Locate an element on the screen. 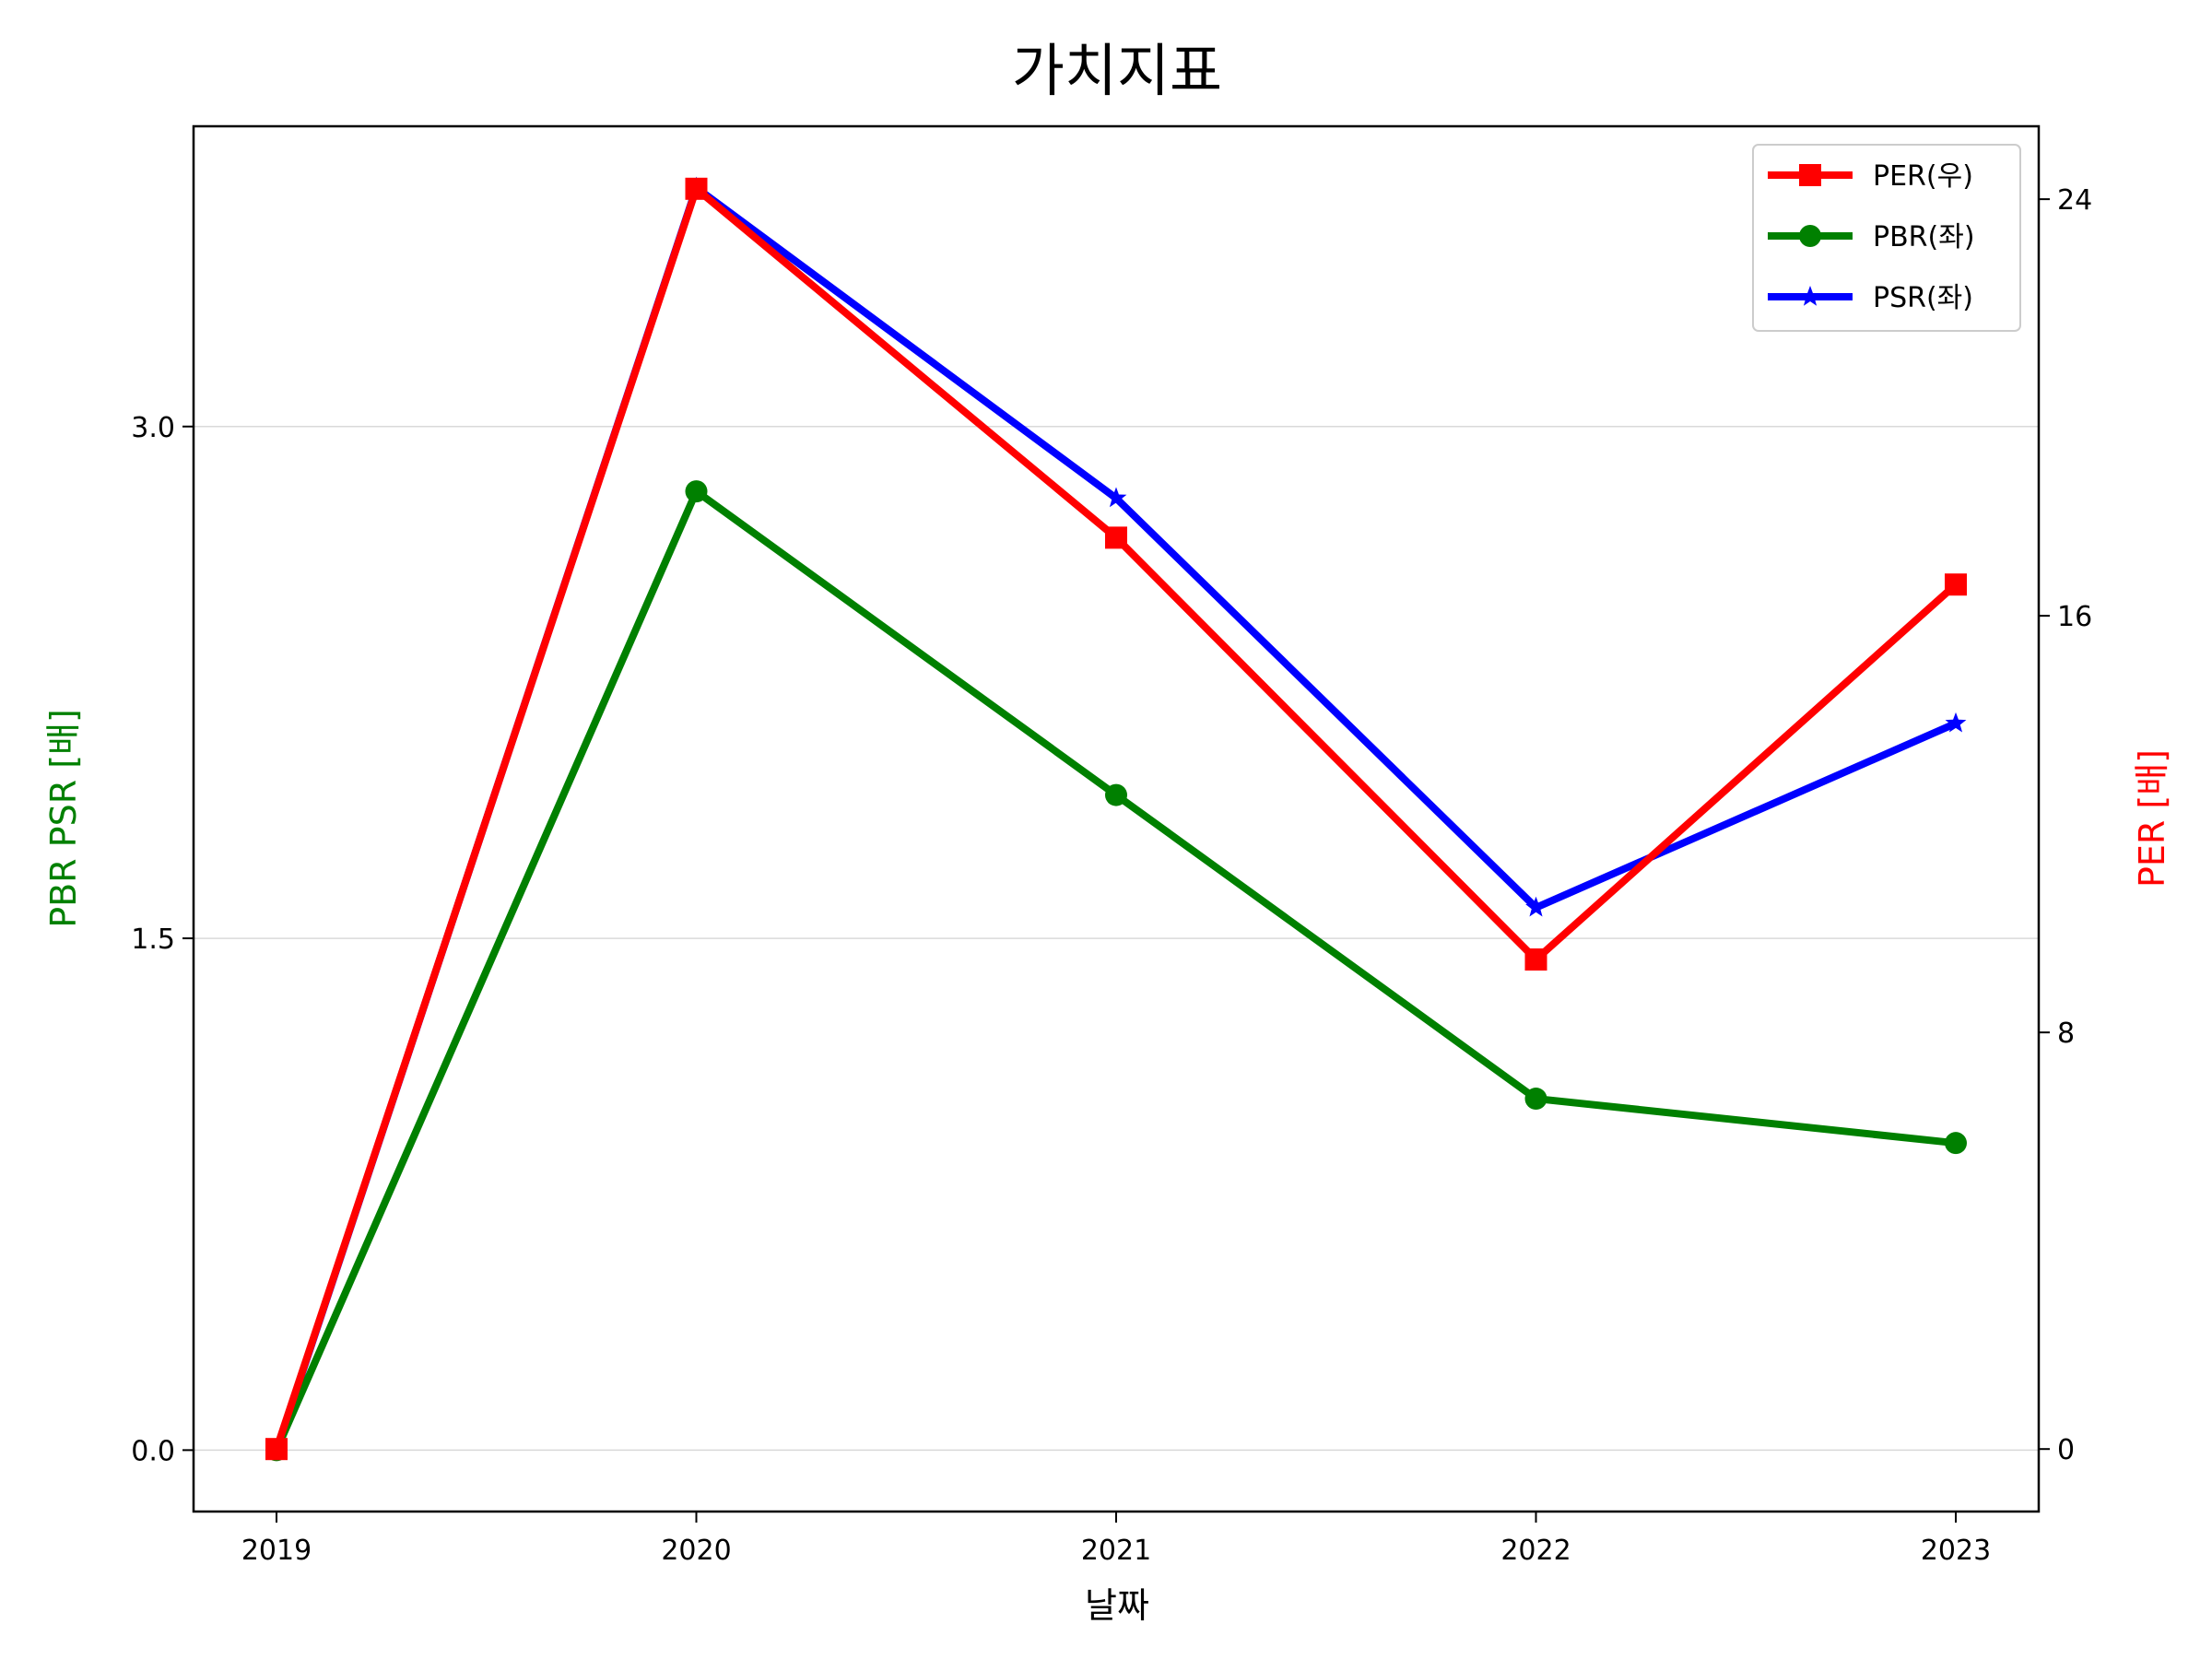 The image size is (2212, 1659). x-tick-label: 2020 is located at coordinates (696, 1551).